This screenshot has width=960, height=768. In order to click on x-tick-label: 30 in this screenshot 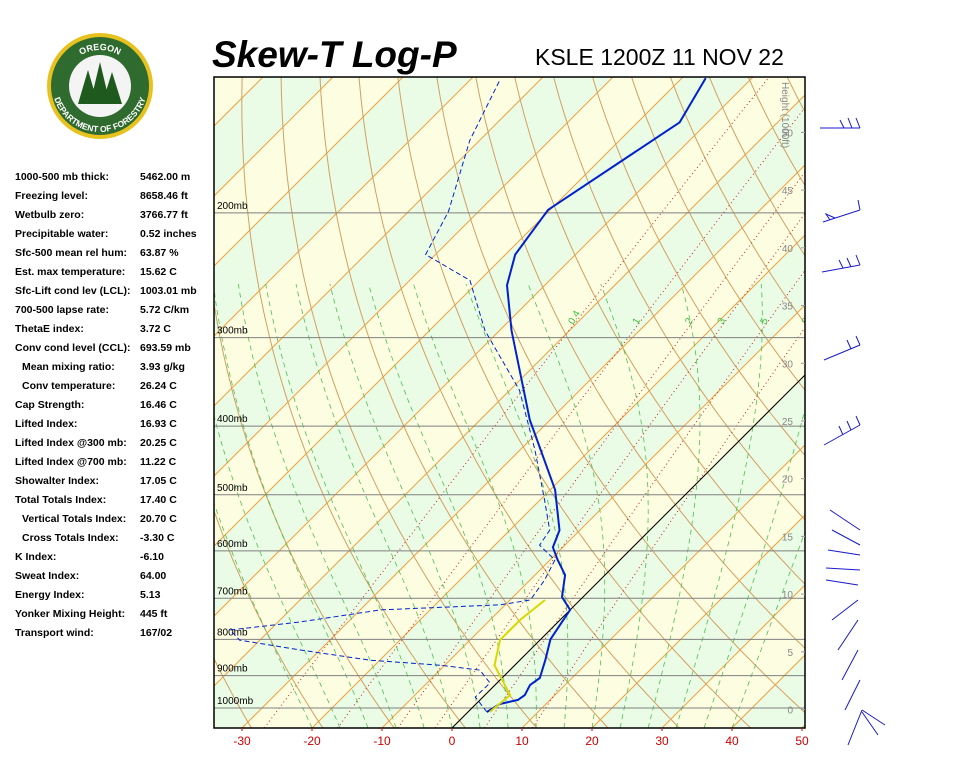, I will do `click(662, 741)`.